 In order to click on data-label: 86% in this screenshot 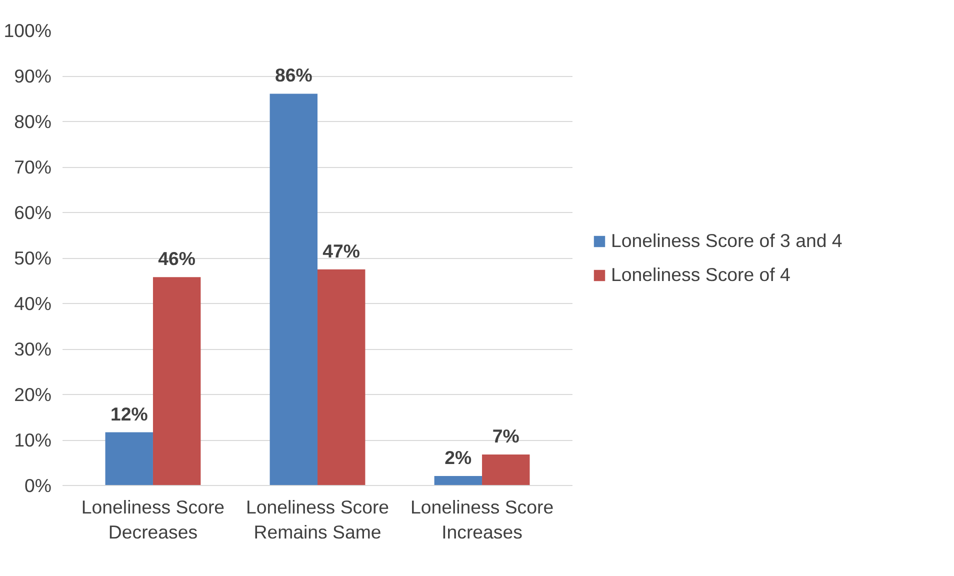, I will do `click(293, 75)`.